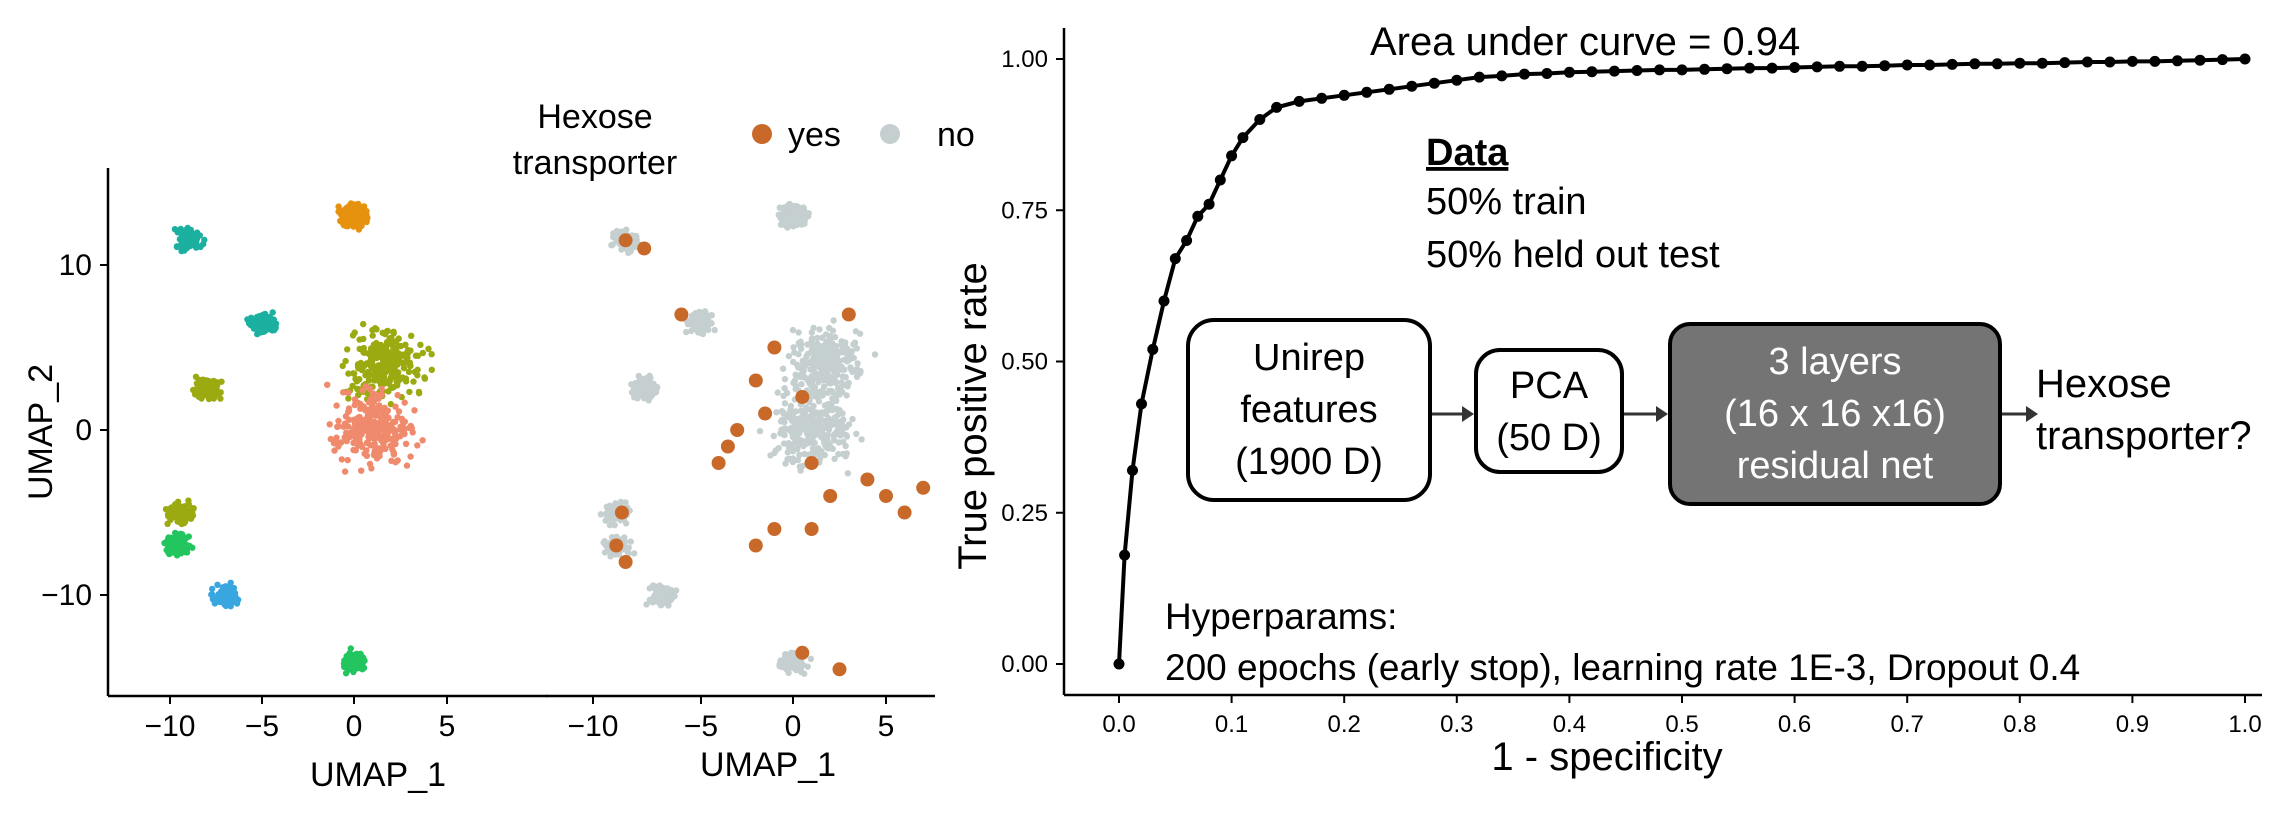  What do you see at coordinates (1231, 724) in the screenshot?
I see `roc-x-tick-label: 0.1` at bounding box center [1231, 724].